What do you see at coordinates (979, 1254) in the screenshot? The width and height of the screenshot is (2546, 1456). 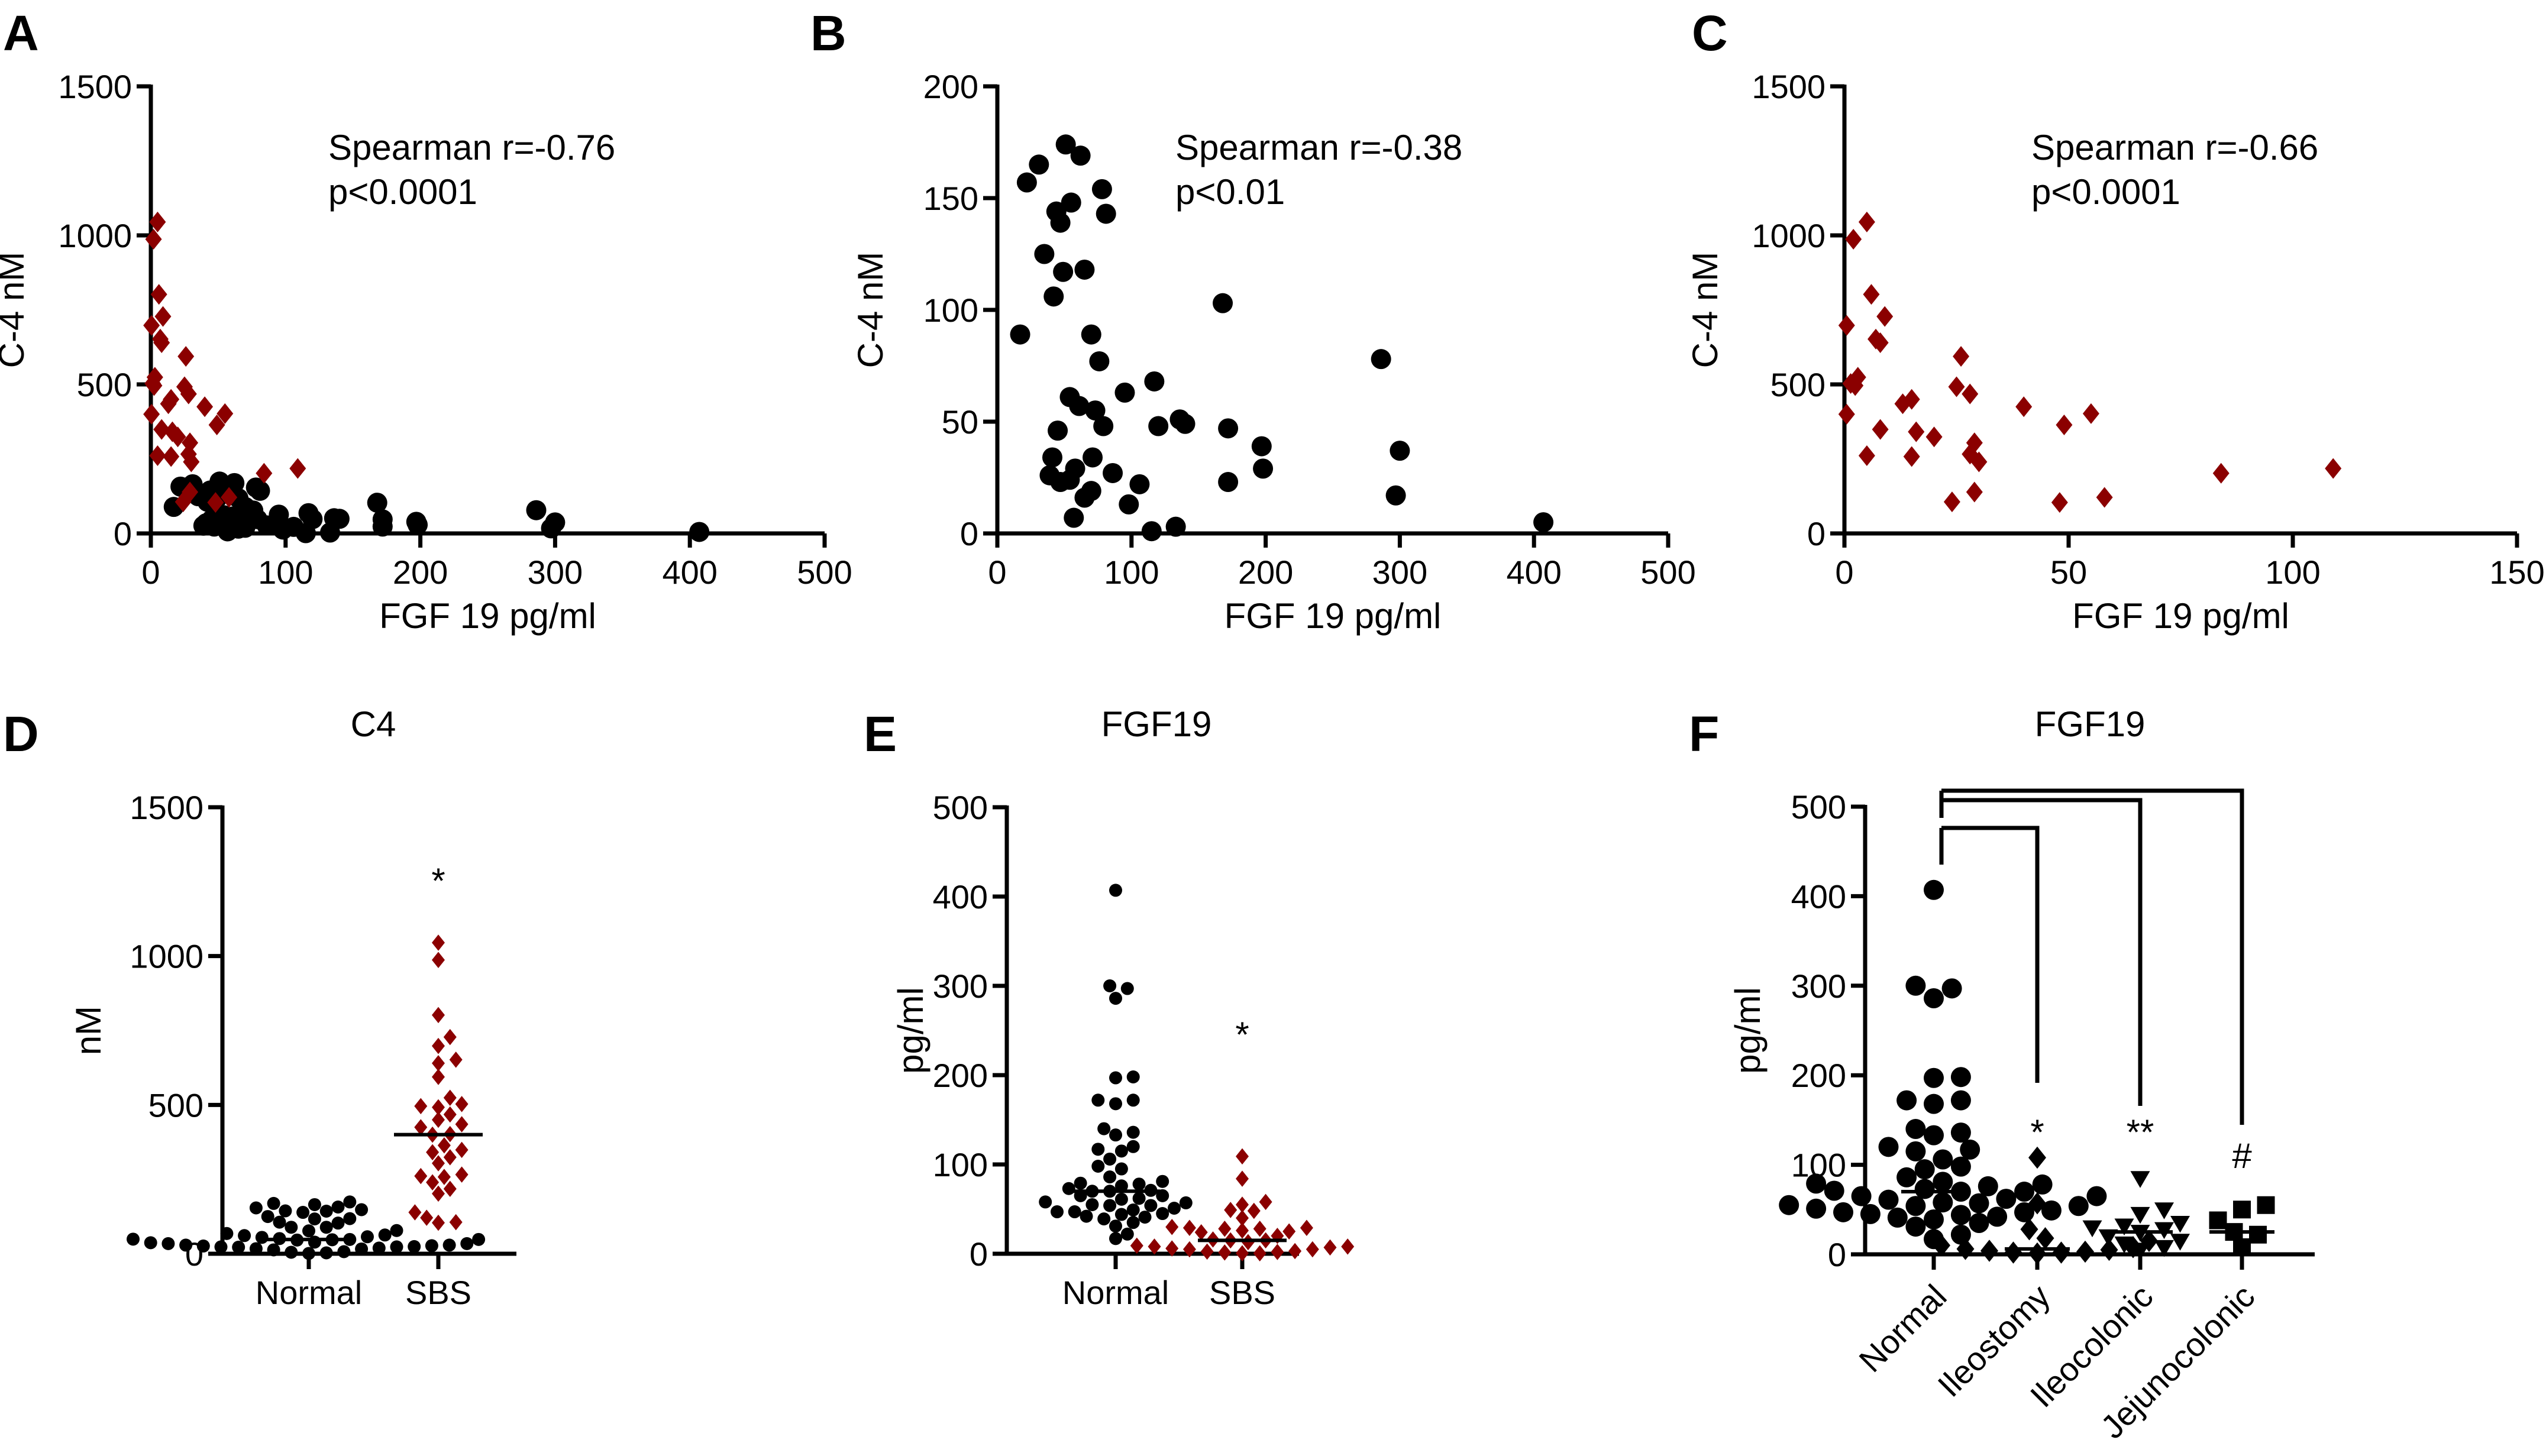 I see `y-tick-label: 0` at bounding box center [979, 1254].